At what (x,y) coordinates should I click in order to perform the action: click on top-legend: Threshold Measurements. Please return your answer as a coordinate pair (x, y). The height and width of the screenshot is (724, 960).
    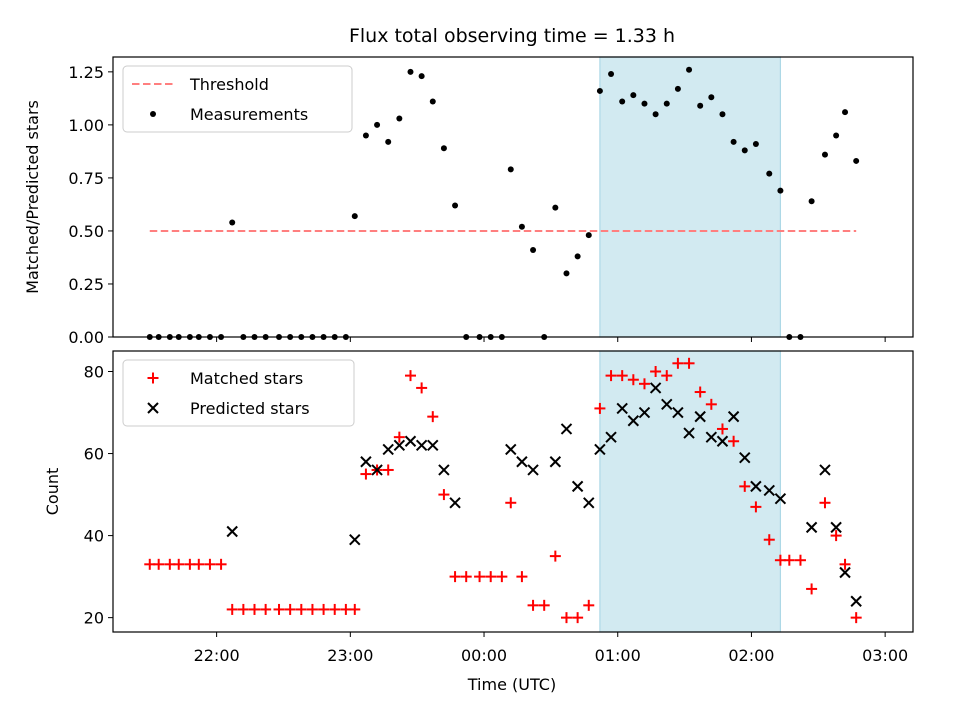
    Looking at the image, I should click on (237, 99).